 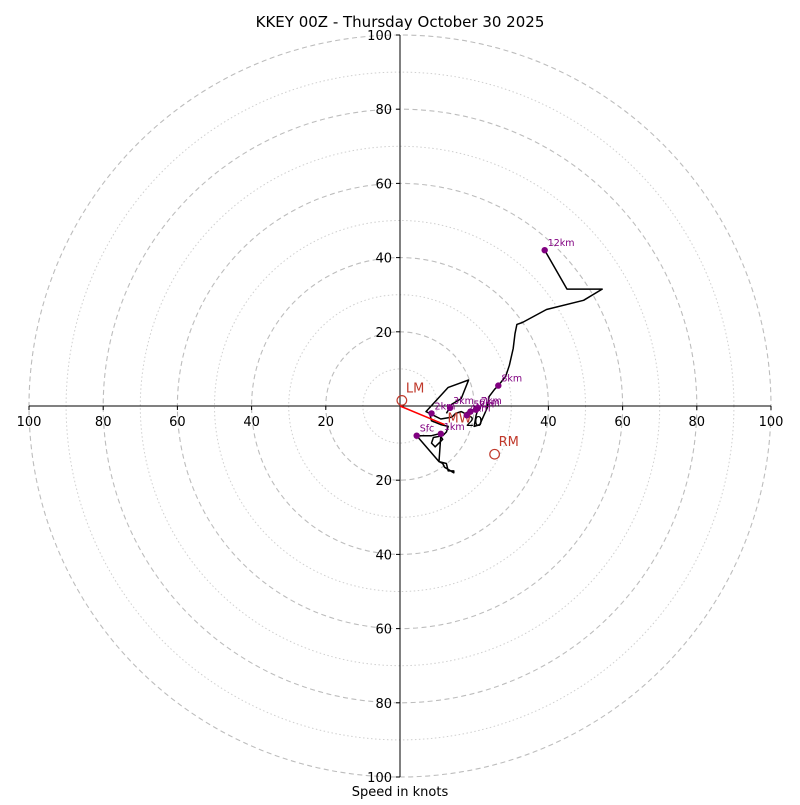 What do you see at coordinates (400, 792) in the screenshot?
I see `x-axis-label: Speed in knots` at bounding box center [400, 792].